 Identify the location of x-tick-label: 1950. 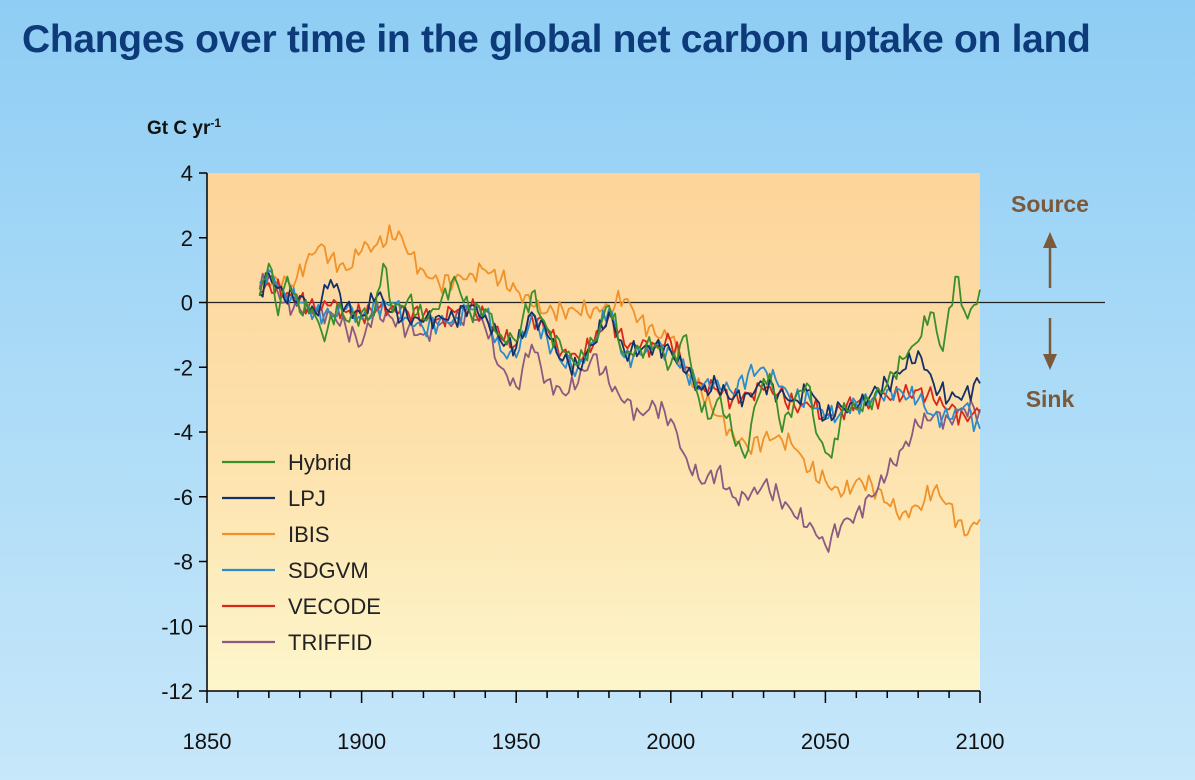
(516, 741).